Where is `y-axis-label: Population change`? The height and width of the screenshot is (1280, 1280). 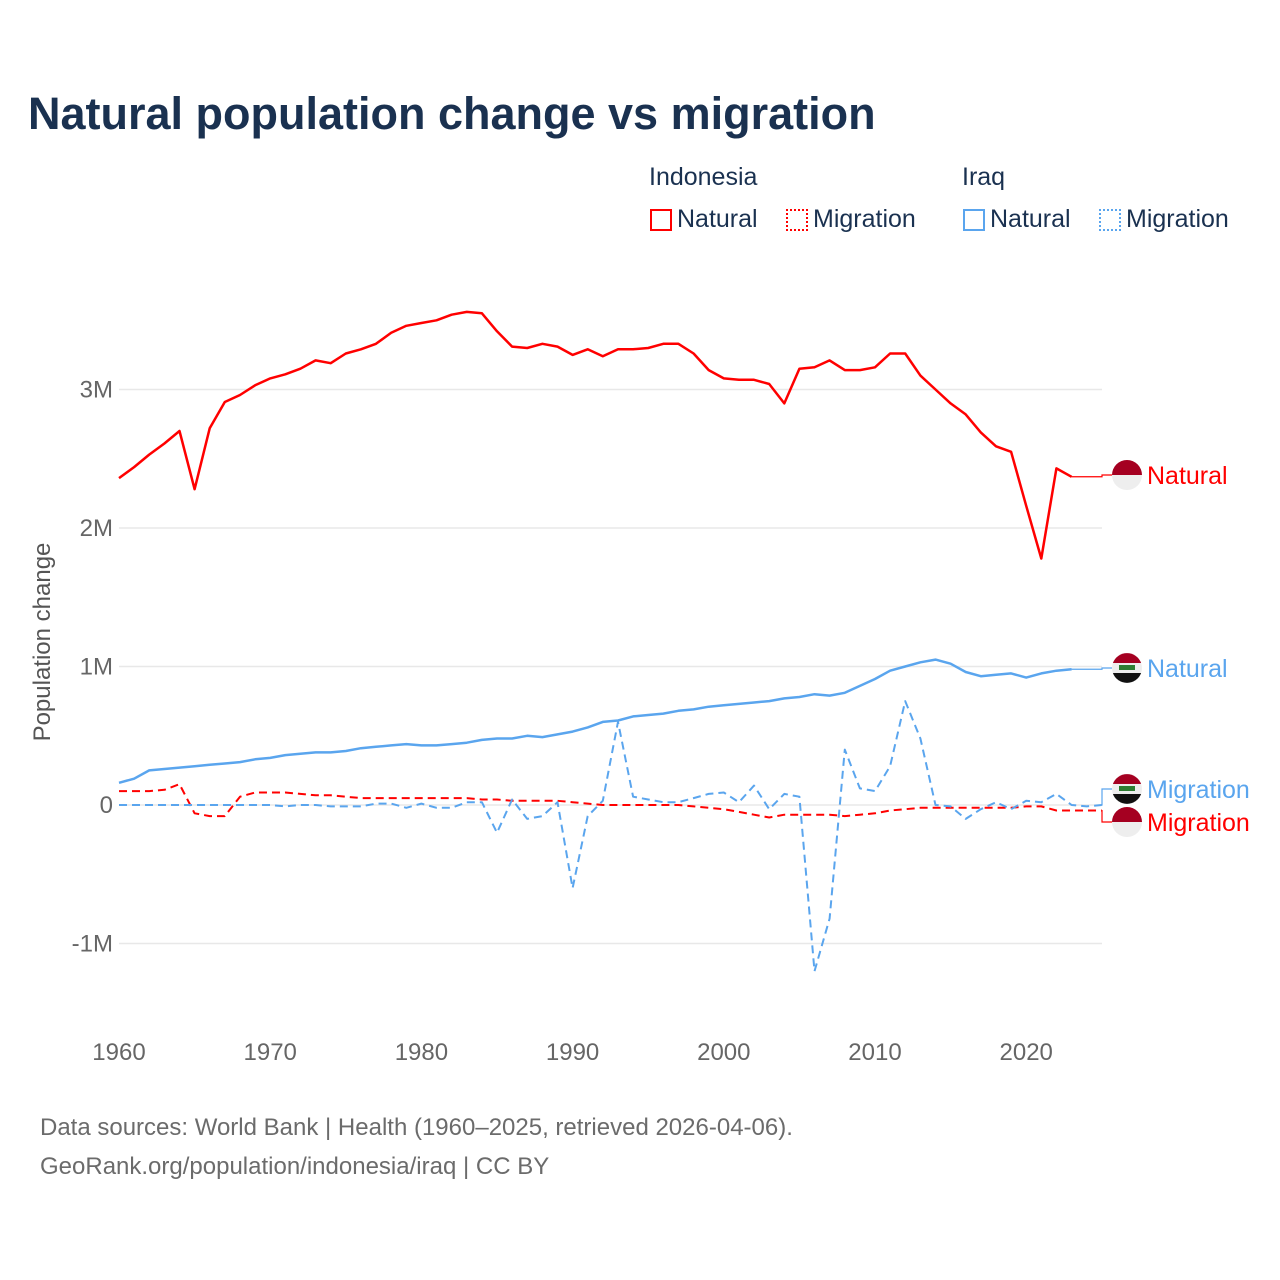 y-axis-label: Population change is located at coordinates (42, 642).